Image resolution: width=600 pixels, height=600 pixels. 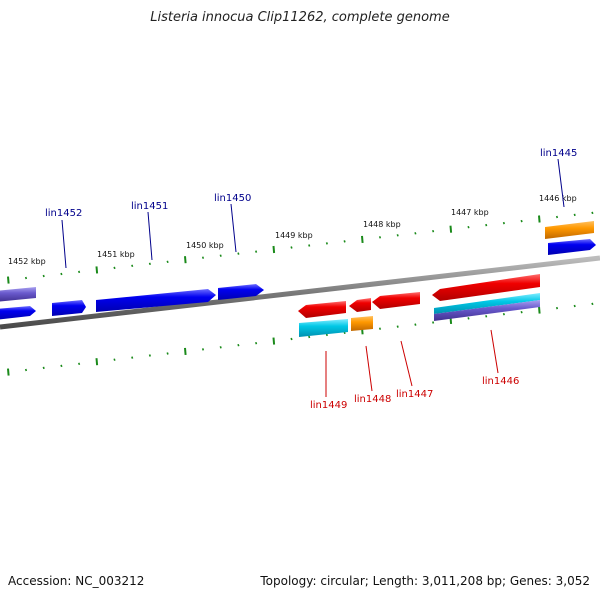 I want to click on gene-label: lin1448, so click(x=372, y=399).